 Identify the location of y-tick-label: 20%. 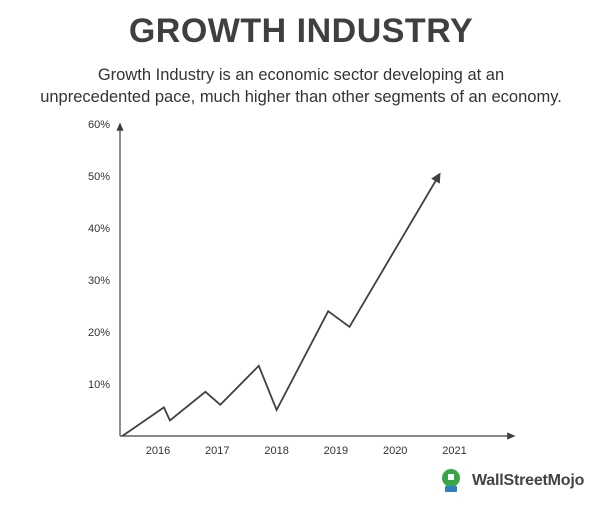
(99, 333).